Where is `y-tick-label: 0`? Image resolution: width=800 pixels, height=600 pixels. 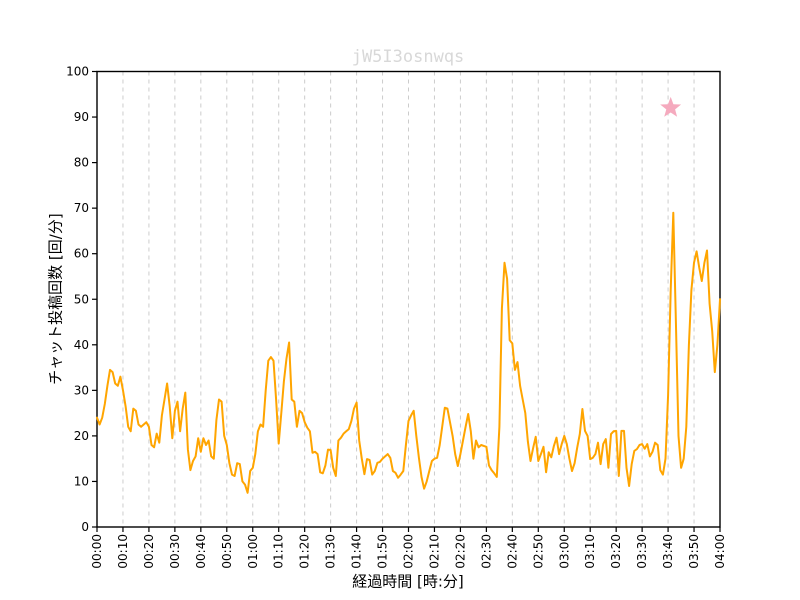
y-tick-label: 0 is located at coordinates (85, 527).